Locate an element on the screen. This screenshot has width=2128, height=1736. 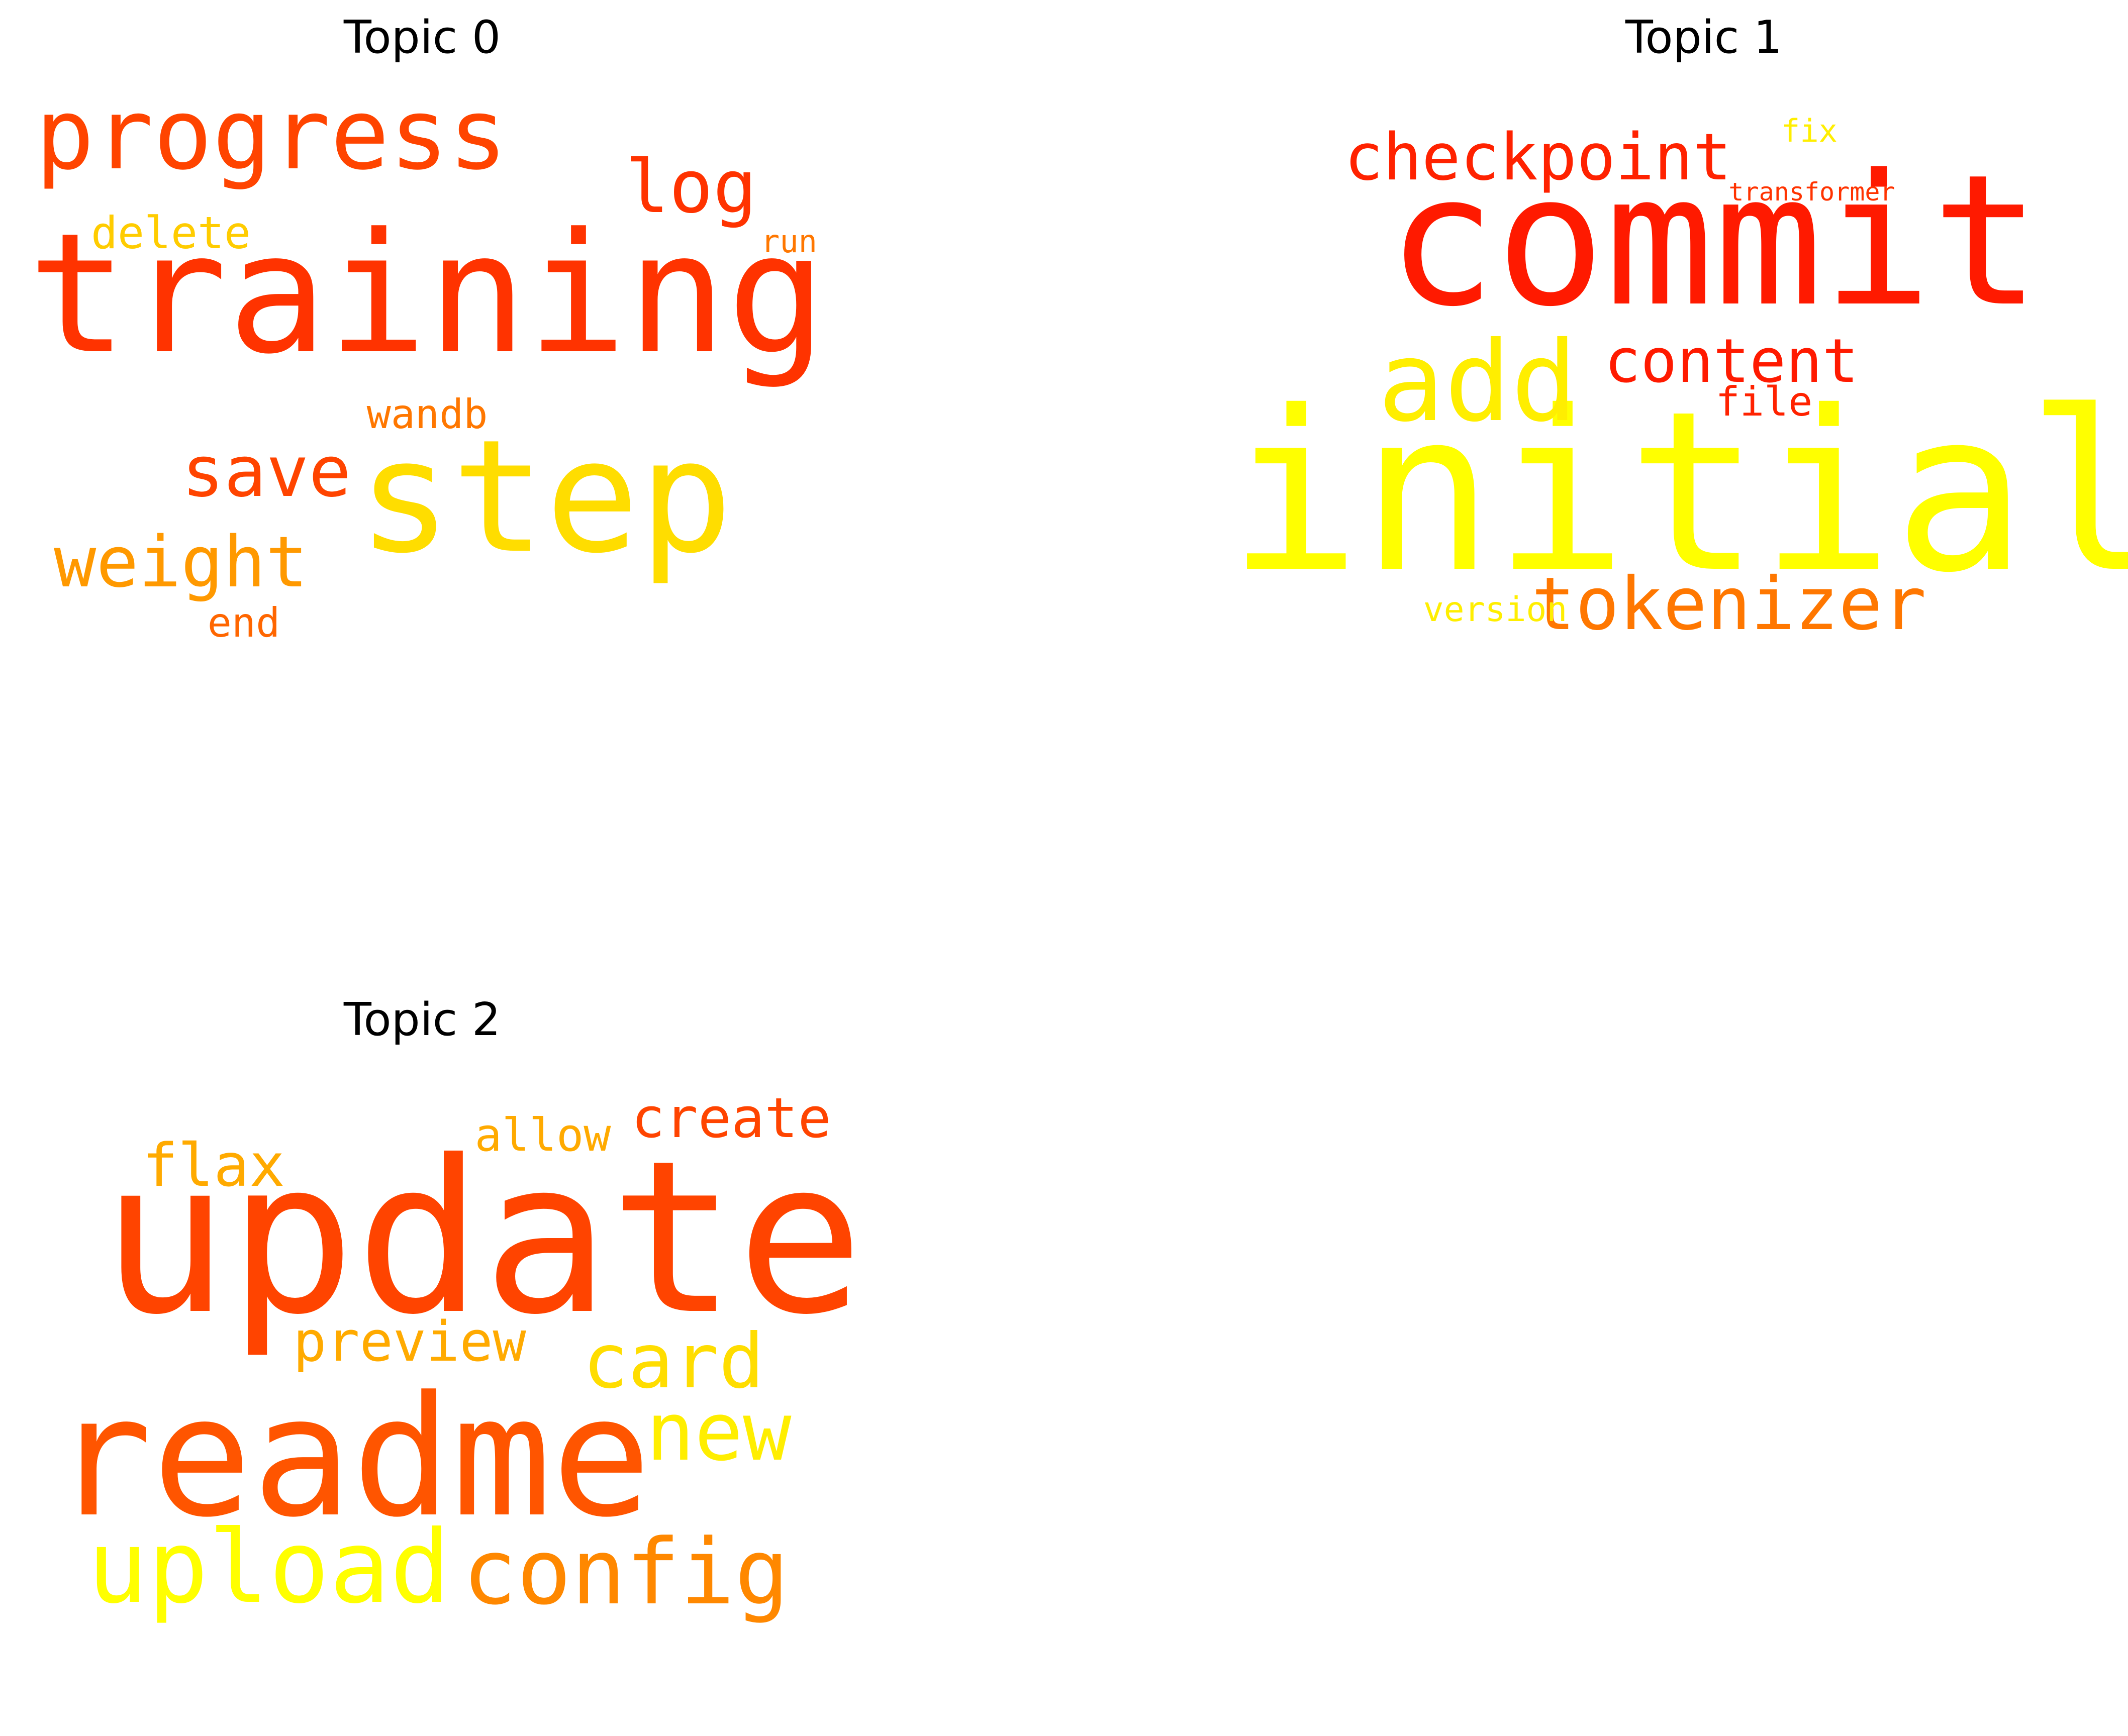
word-preview: preview is located at coordinates (409, 1341).